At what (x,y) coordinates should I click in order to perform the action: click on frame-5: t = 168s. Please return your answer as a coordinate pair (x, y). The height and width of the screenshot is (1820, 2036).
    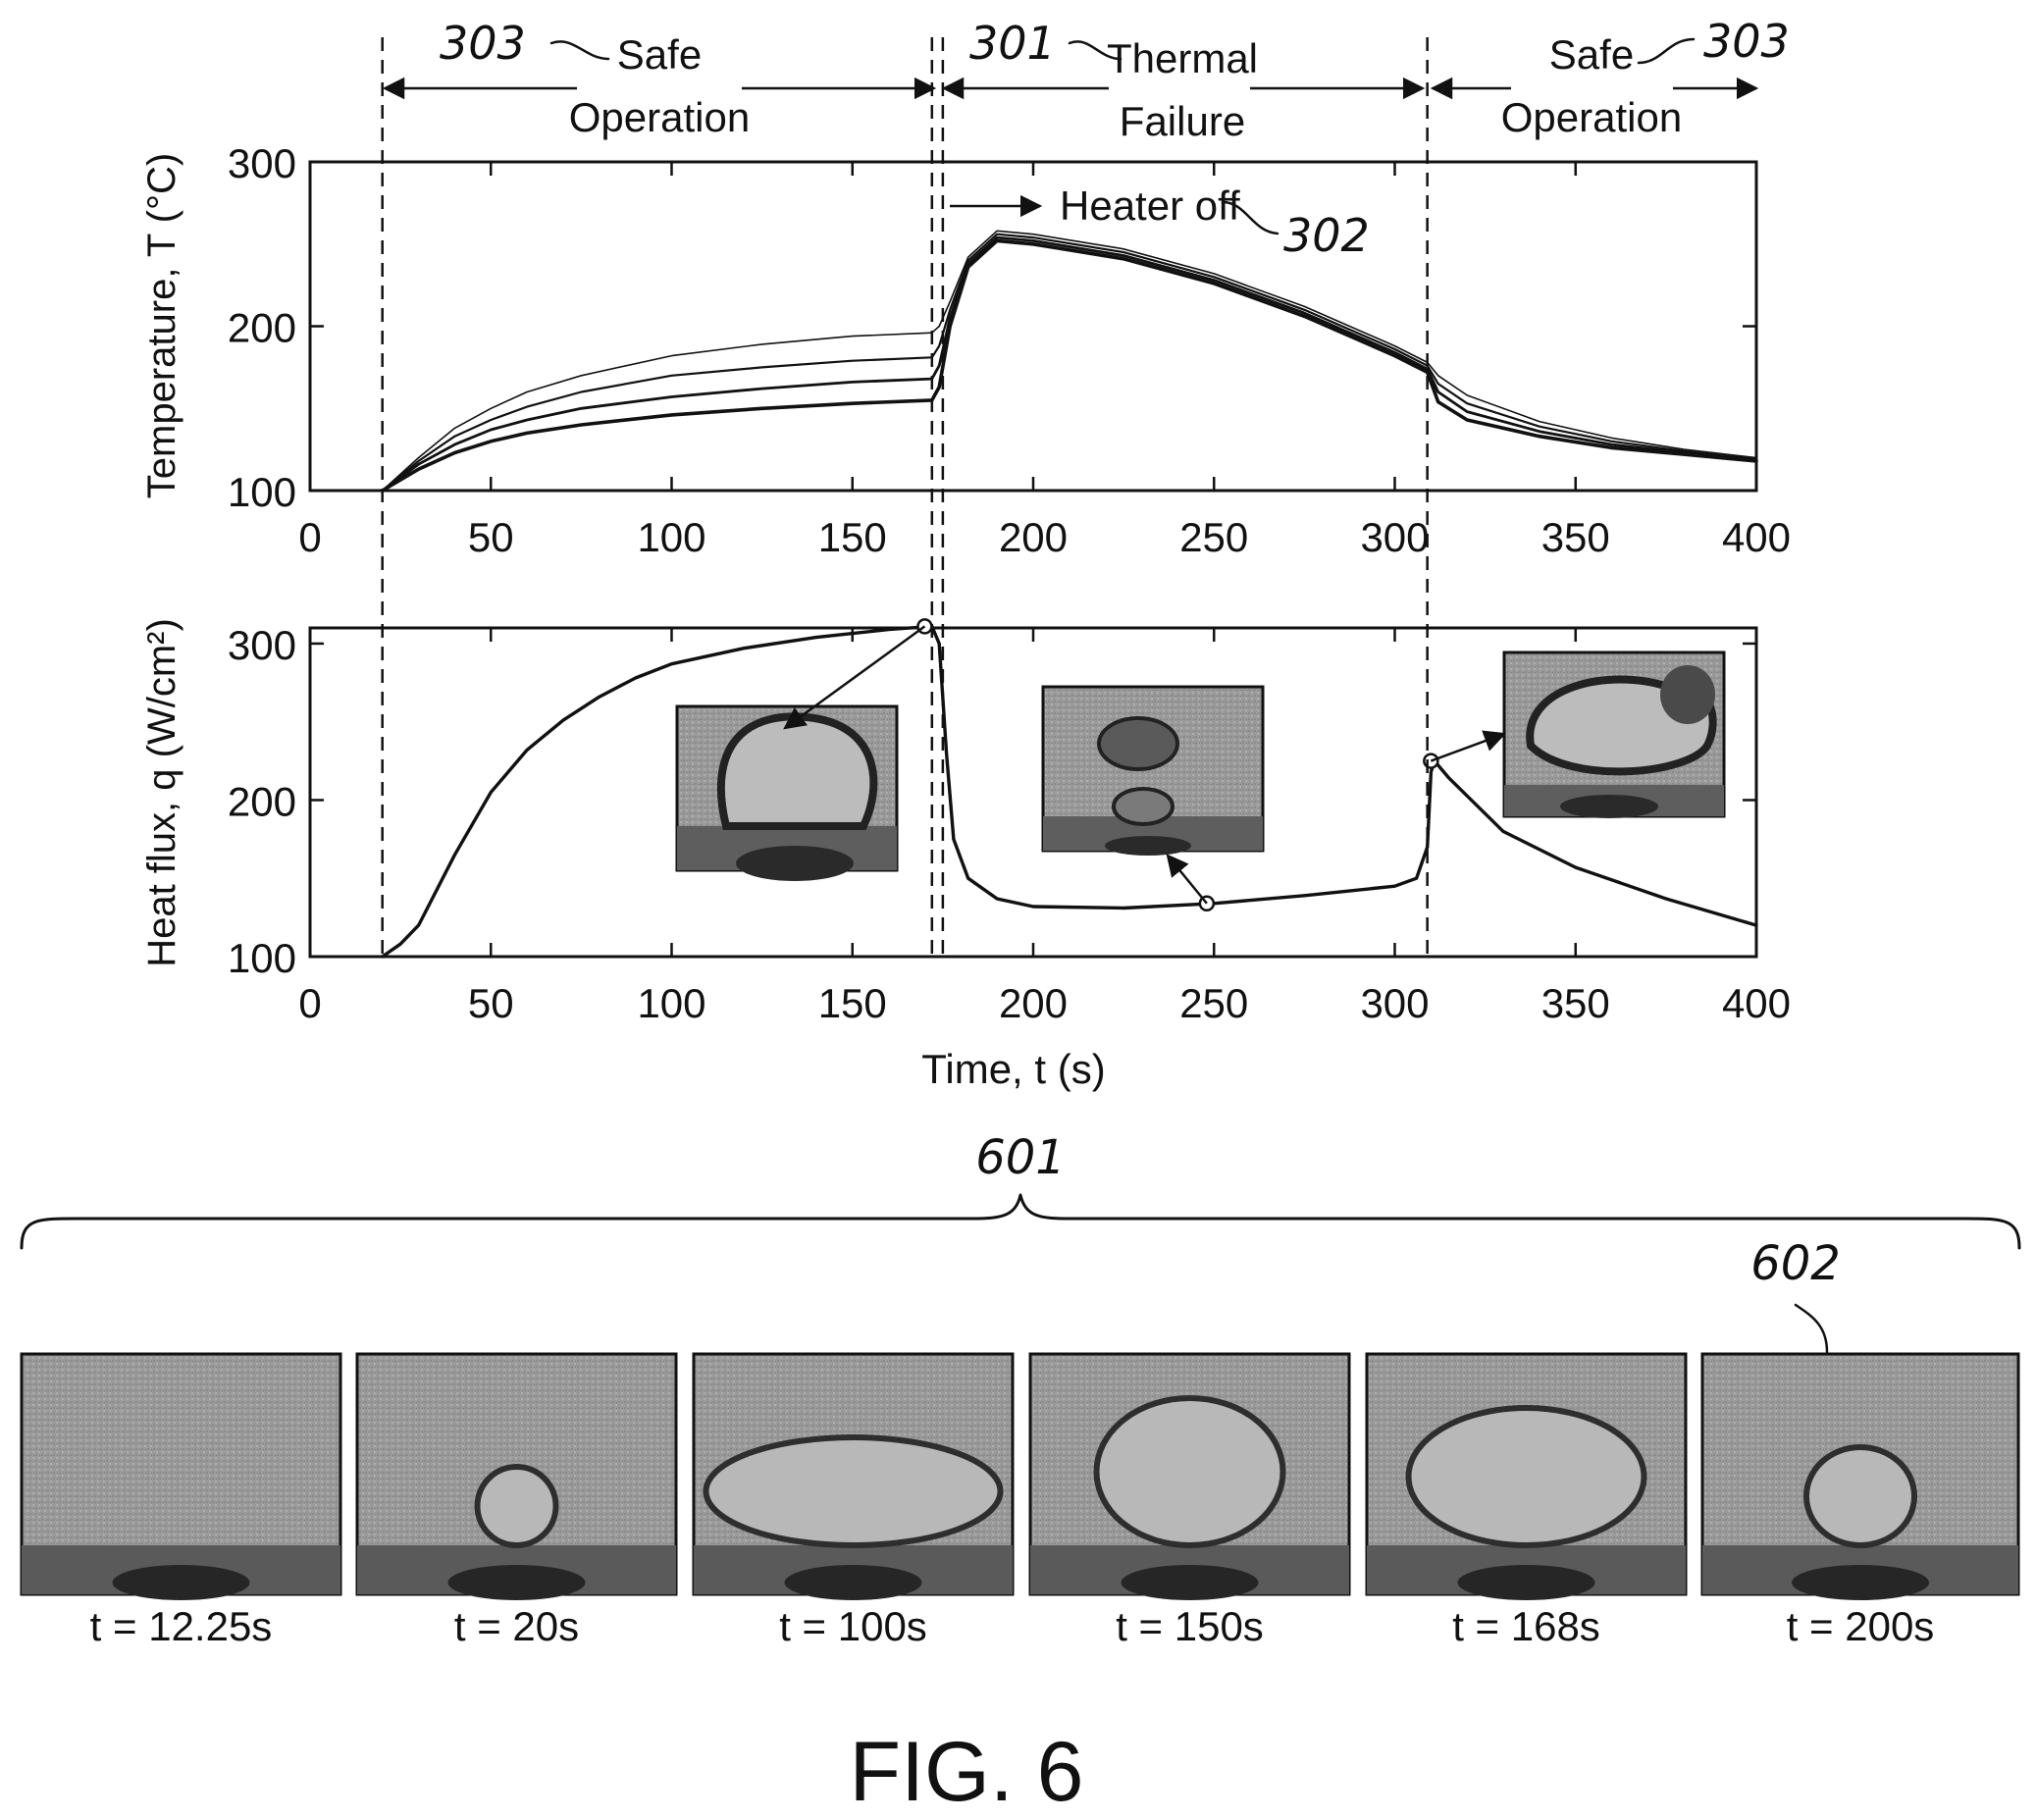
    Looking at the image, I should click on (1527, 1500).